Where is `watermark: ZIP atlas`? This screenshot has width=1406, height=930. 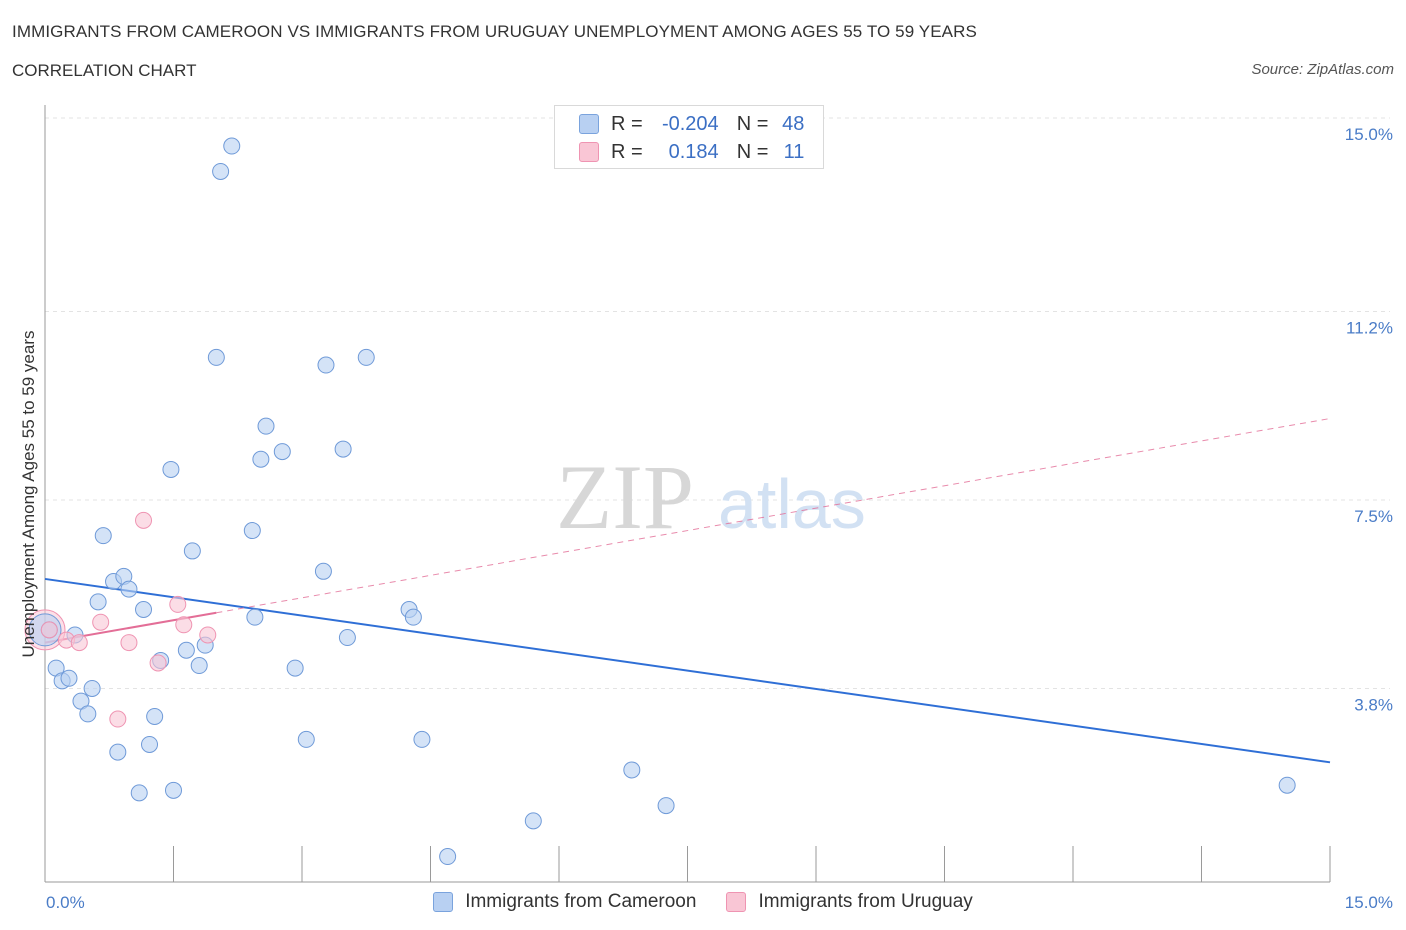
watermark: ZIP atlas is located at coordinates (711, 497).